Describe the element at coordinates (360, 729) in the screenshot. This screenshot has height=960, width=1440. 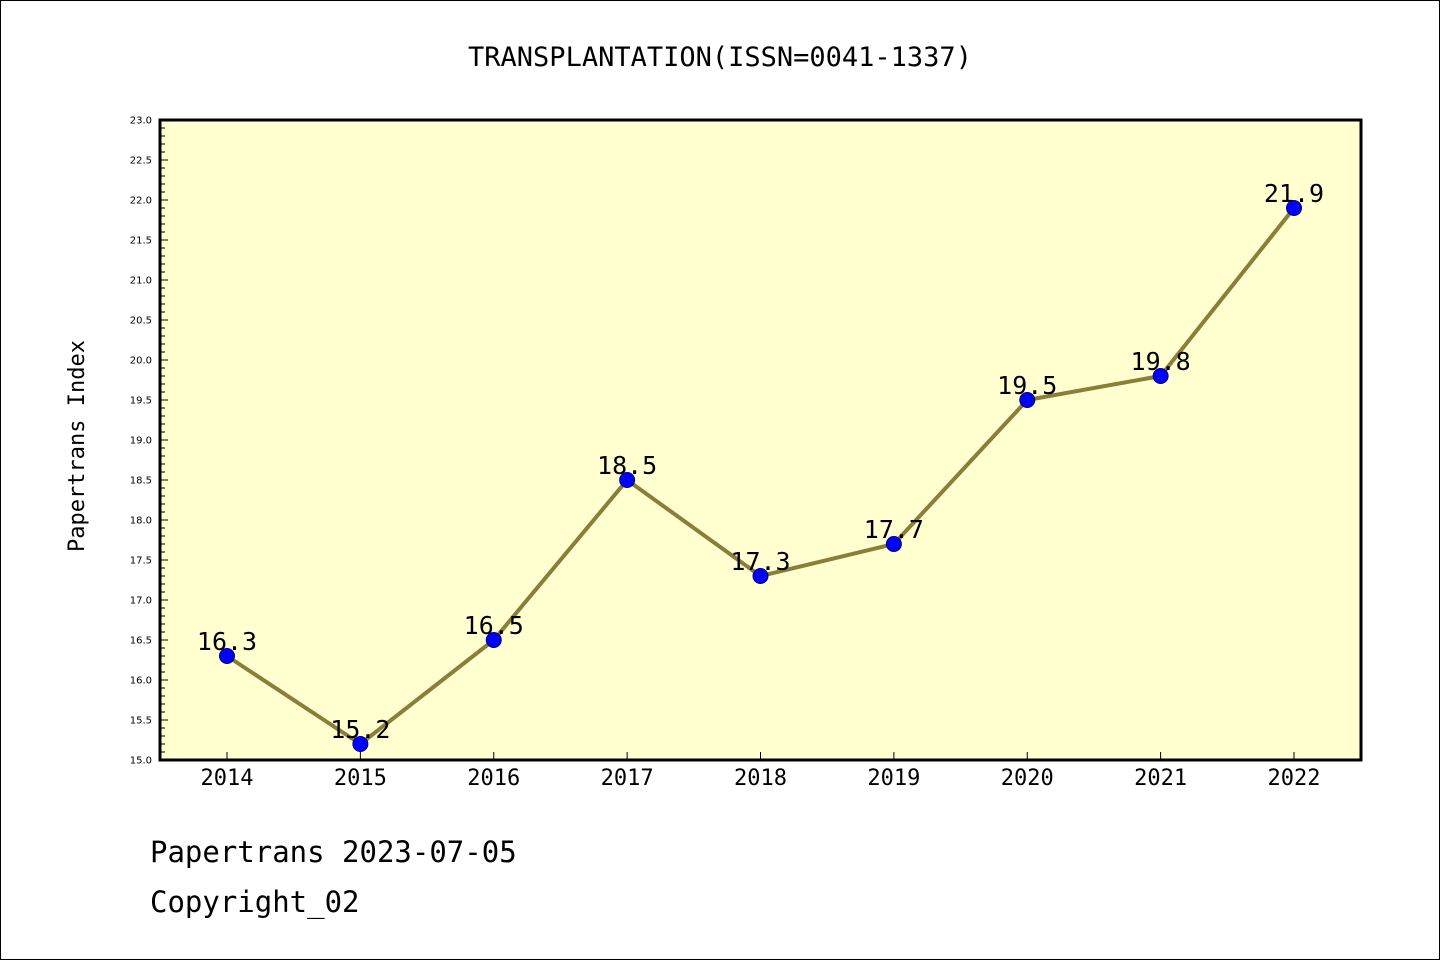
I see `data-label: 15.2` at that location.